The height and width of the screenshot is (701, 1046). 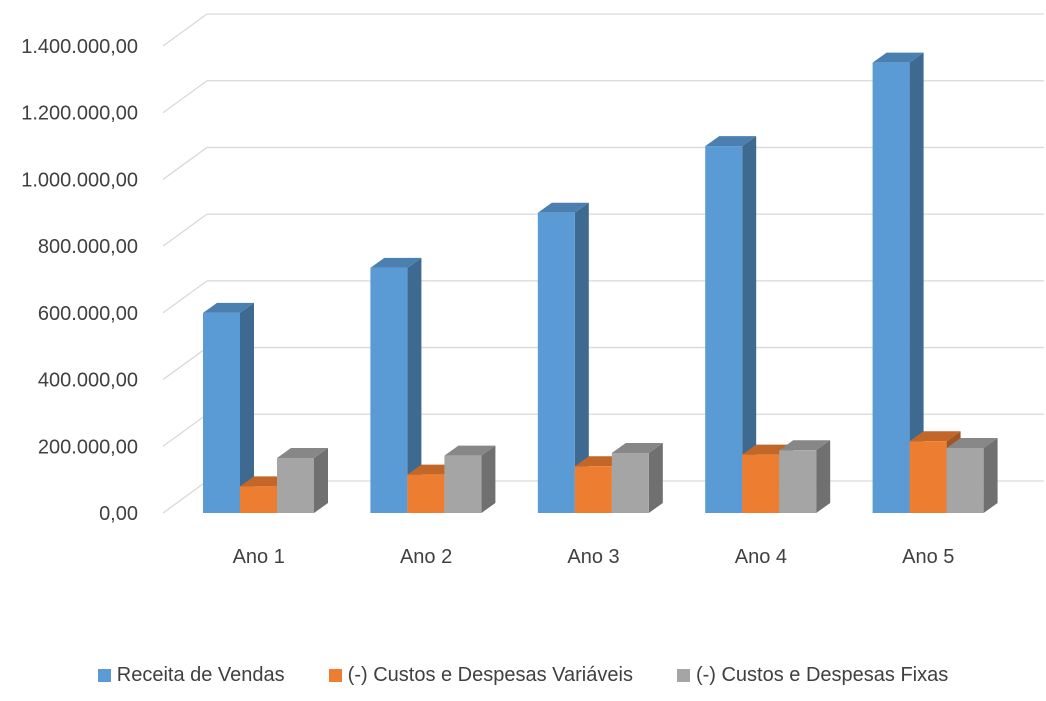 What do you see at coordinates (822, 674) in the screenshot?
I see `legend-label-fixas: (-) Custos e Despesas Fixas` at bounding box center [822, 674].